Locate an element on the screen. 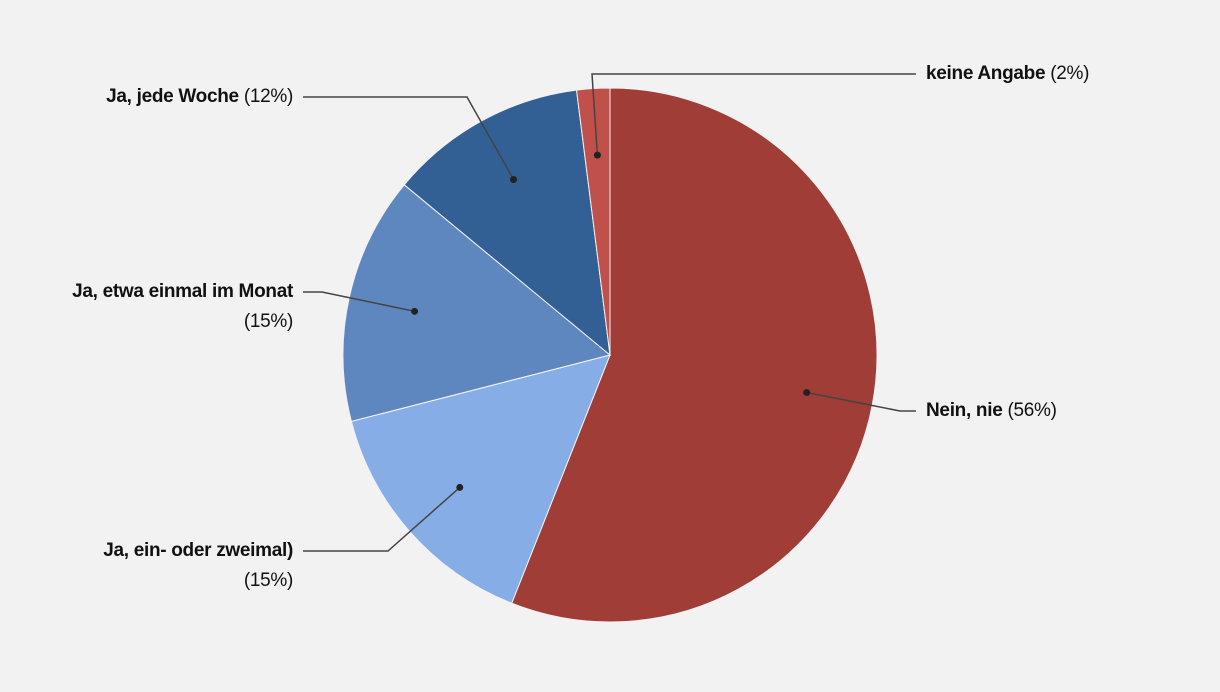  value-label: (56%) is located at coordinates (1032, 410).